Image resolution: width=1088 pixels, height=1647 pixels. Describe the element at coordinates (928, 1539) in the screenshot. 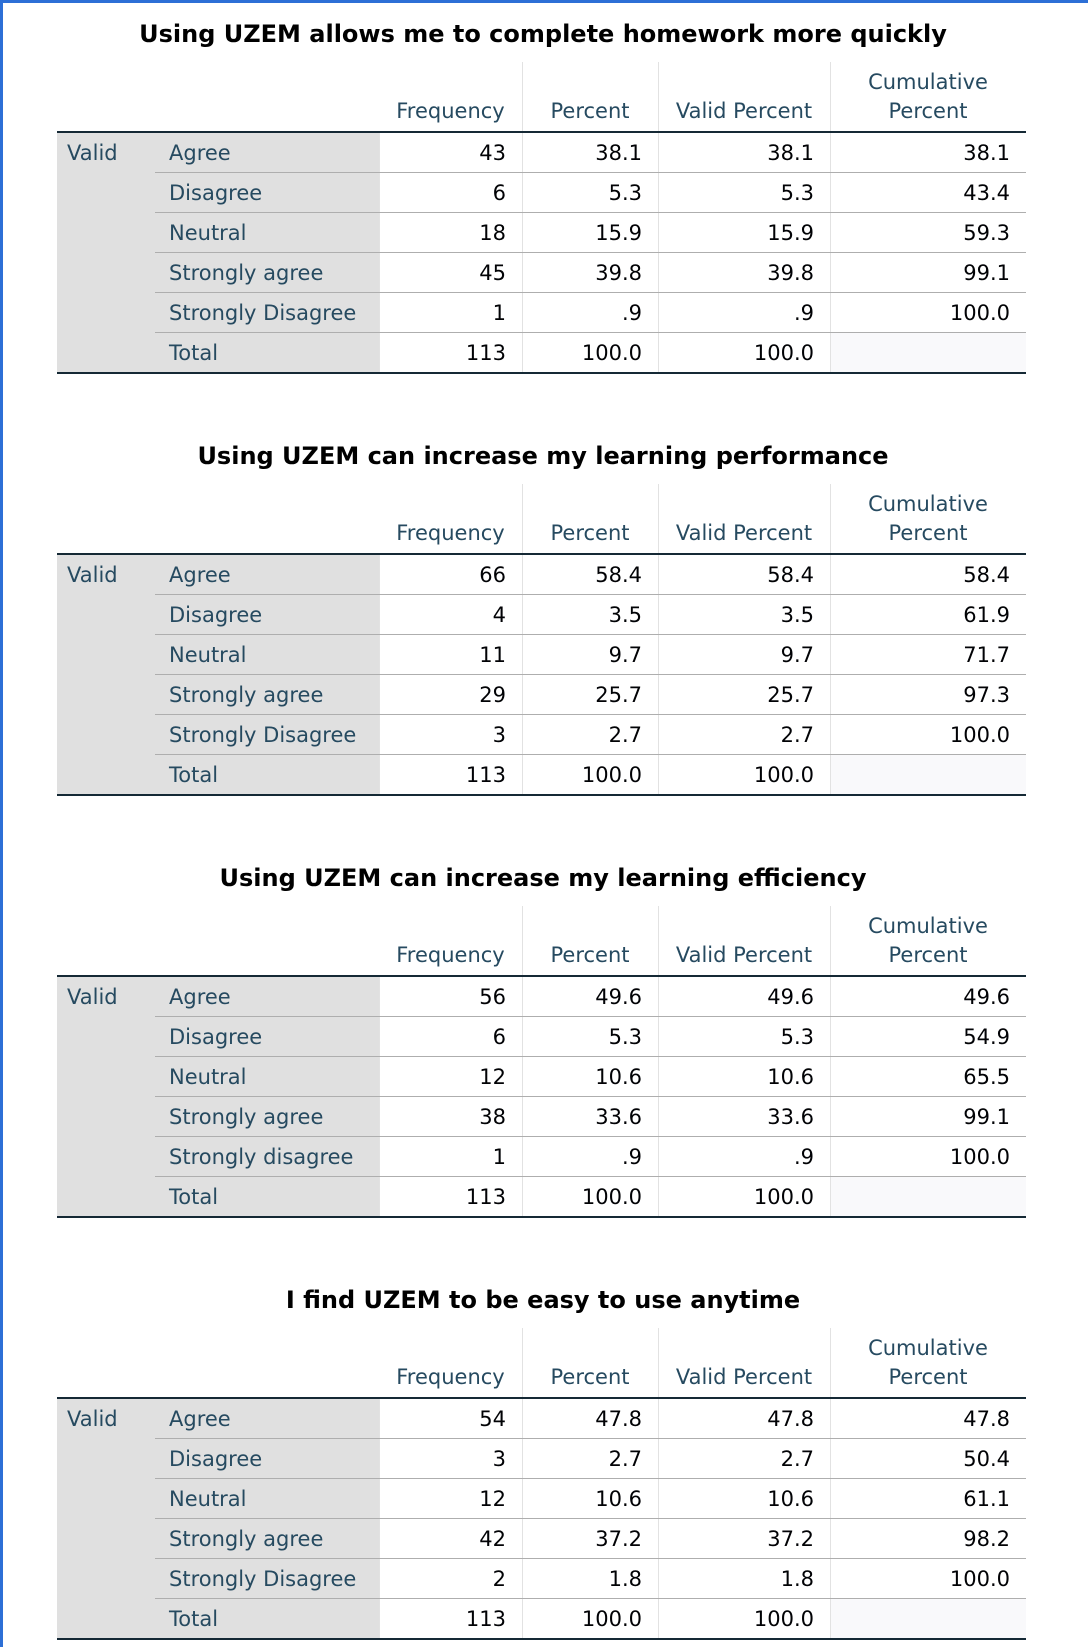

I see `cell: 98.2` at that location.